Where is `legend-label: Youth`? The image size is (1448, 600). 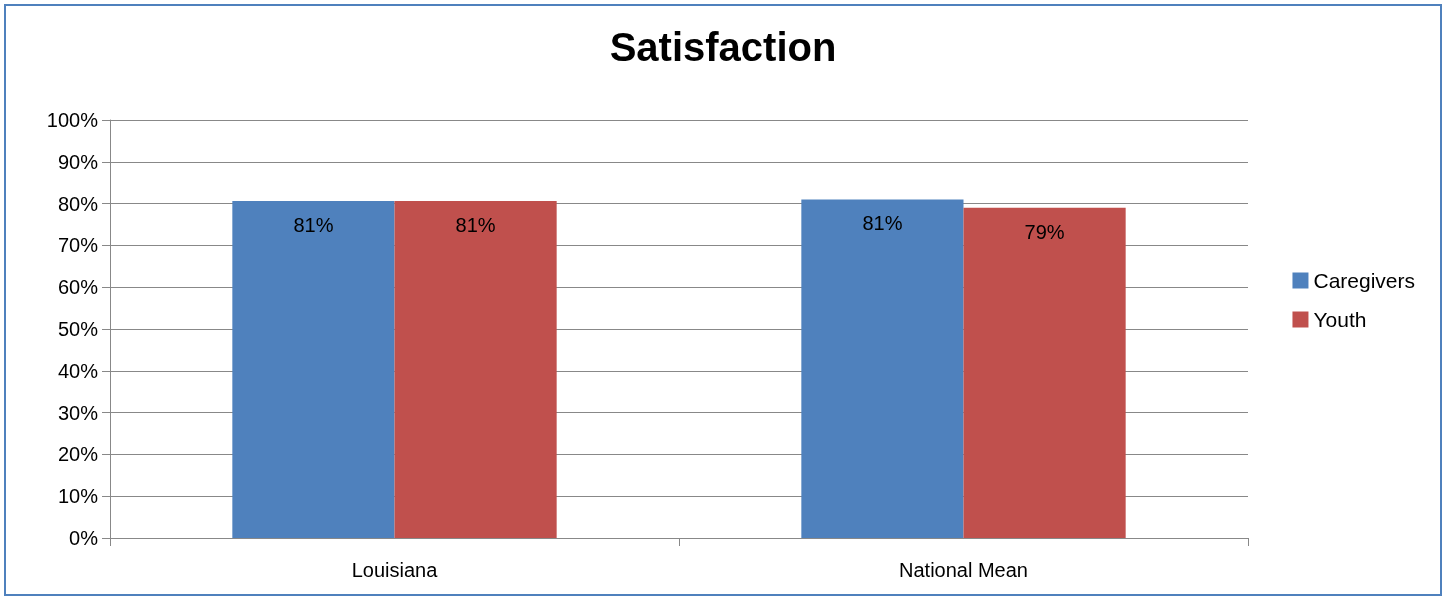
legend-label: Youth is located at coordinates (1340, 319).